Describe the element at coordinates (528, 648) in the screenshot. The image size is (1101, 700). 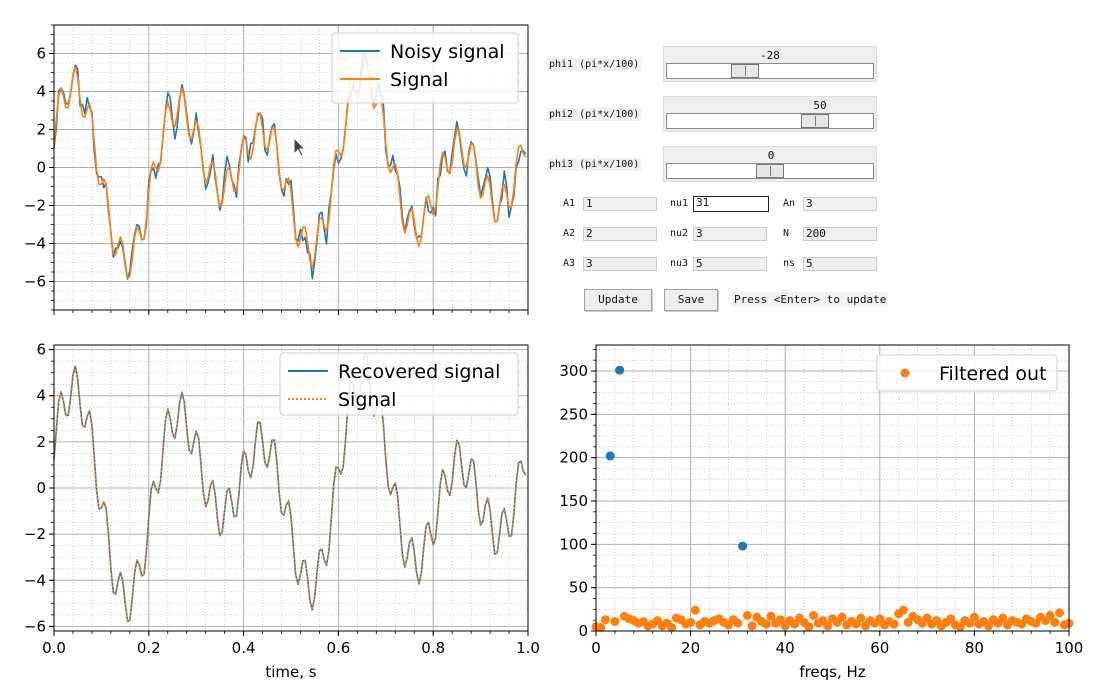
I see `x-tick-label: 1.0` at that location.